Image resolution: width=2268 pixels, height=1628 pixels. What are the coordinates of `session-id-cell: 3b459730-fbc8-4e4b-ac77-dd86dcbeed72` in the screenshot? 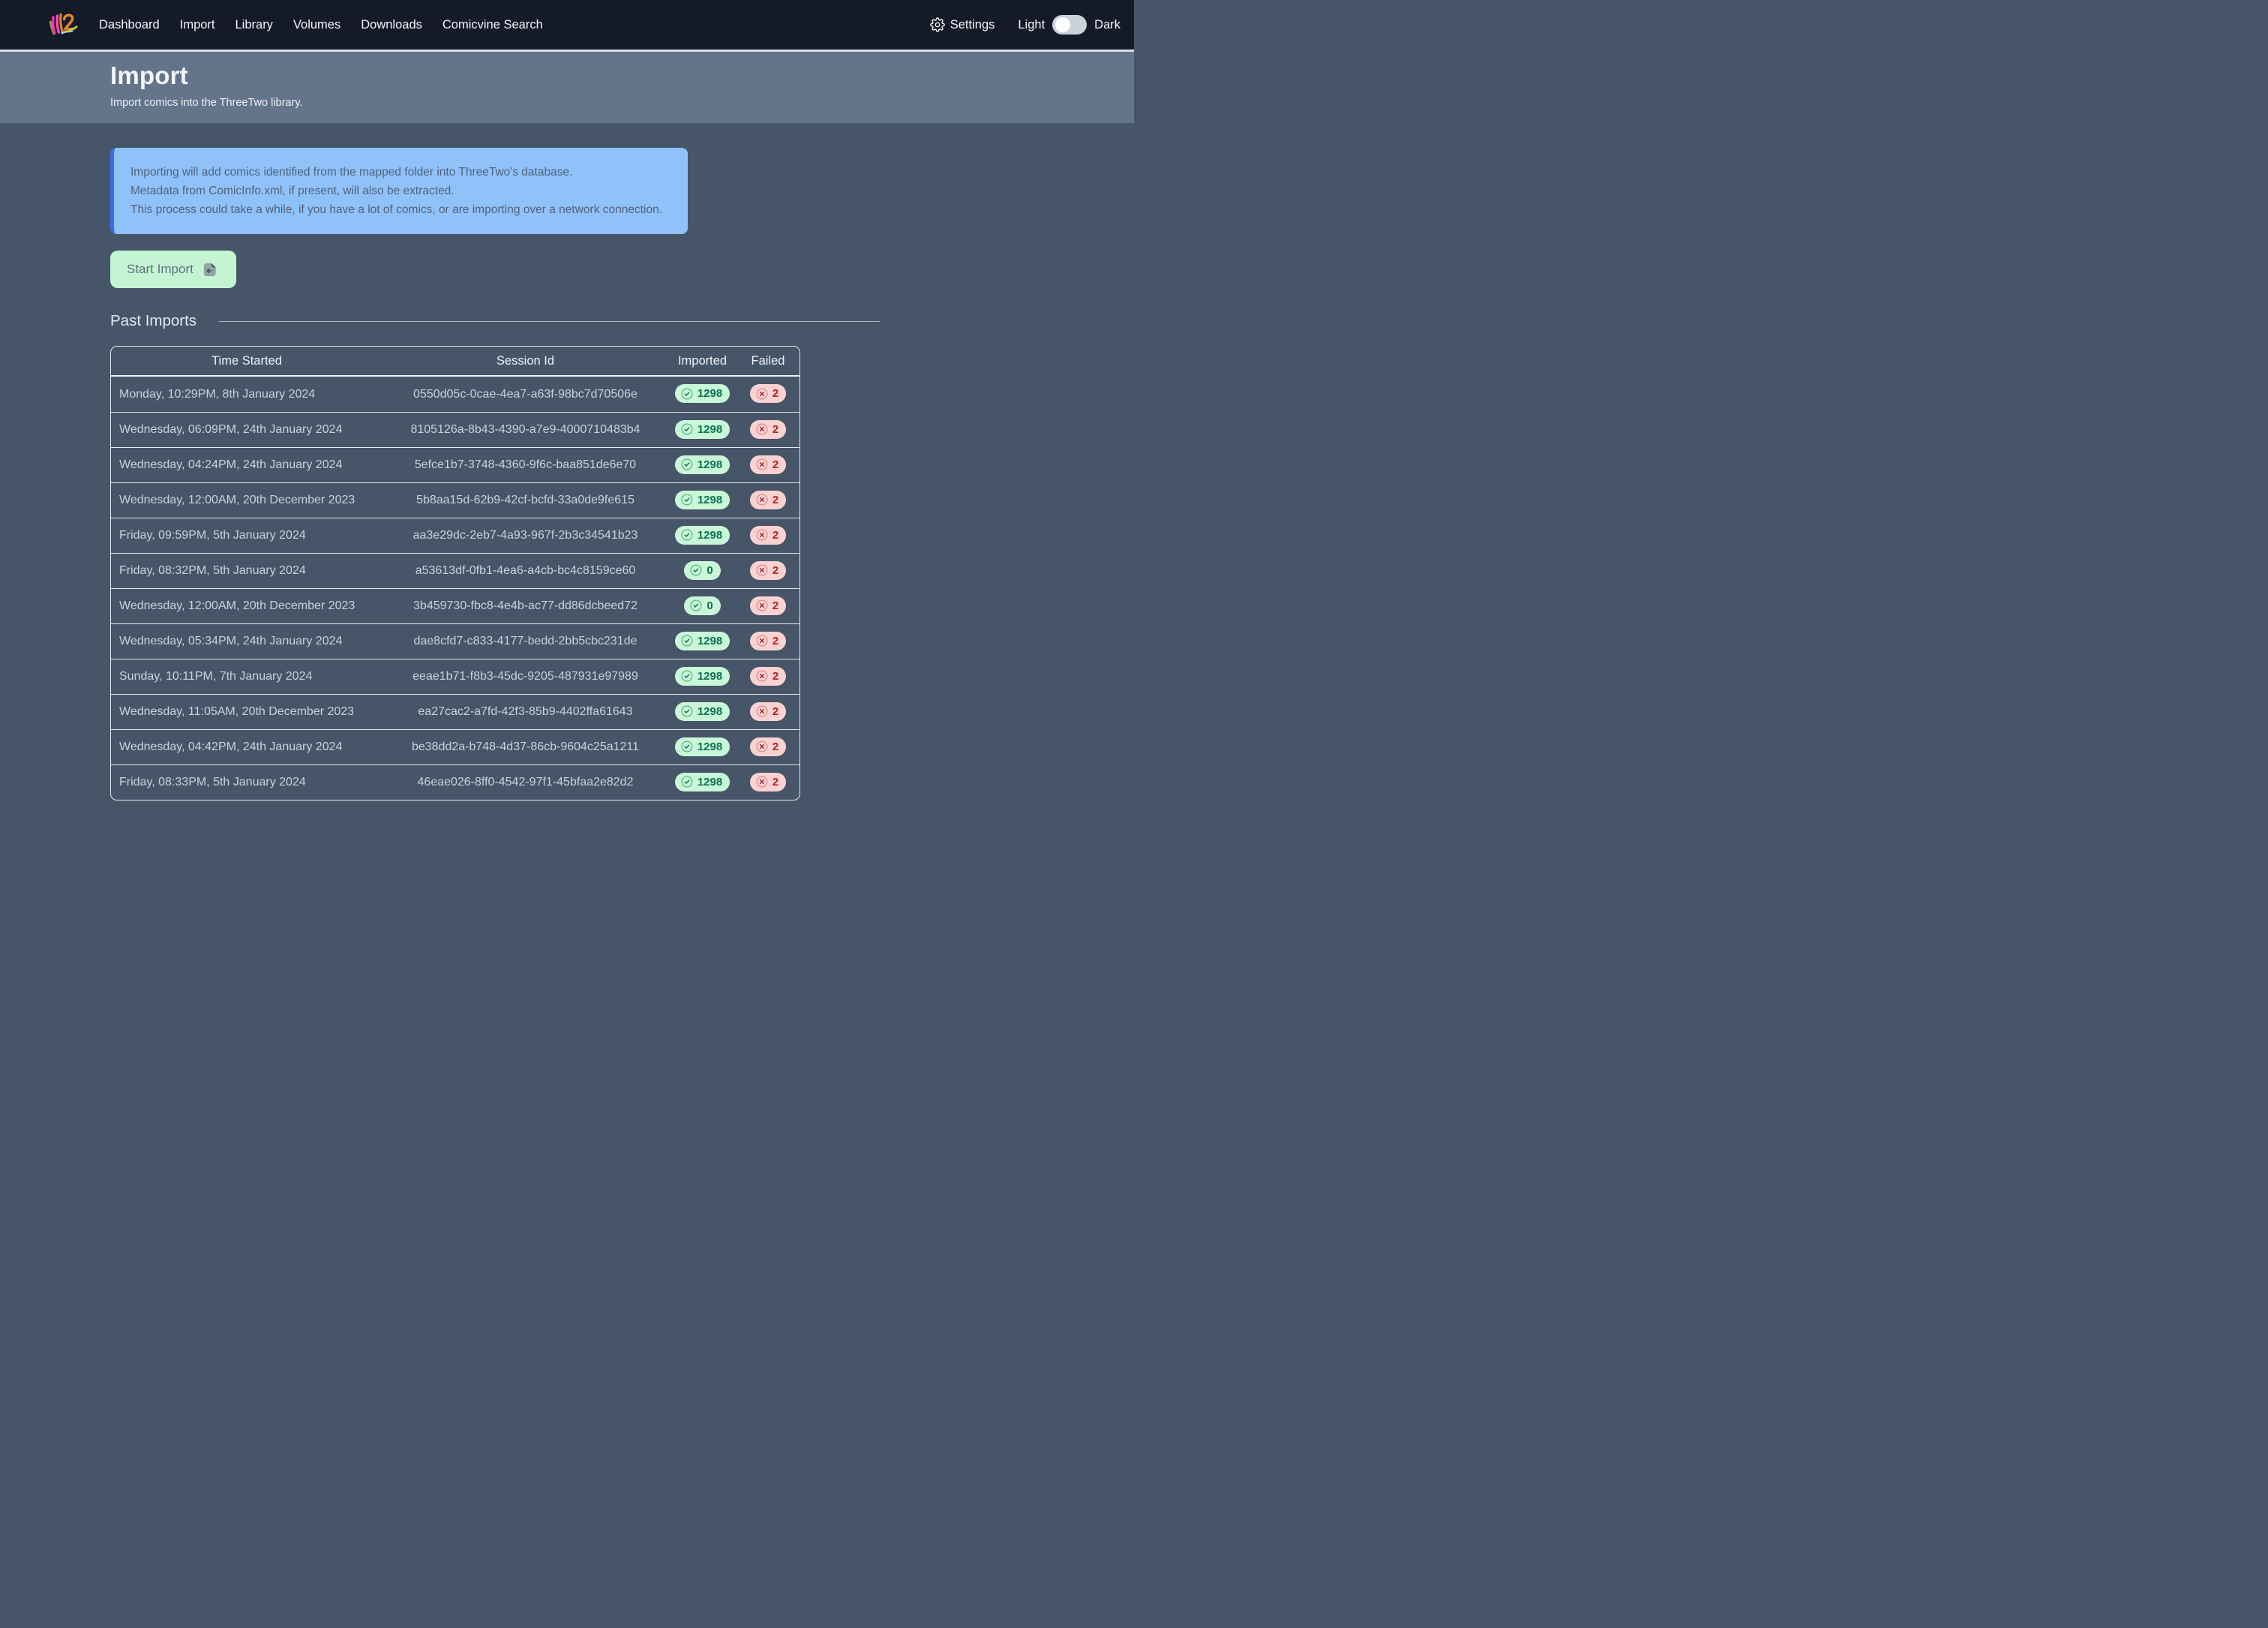 It's located at (525, 605).